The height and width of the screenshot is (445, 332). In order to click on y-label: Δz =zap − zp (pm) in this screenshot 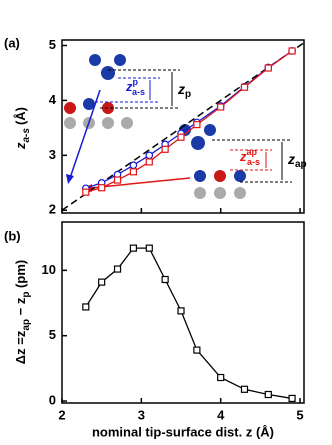, I will do `click(22, 312)`.